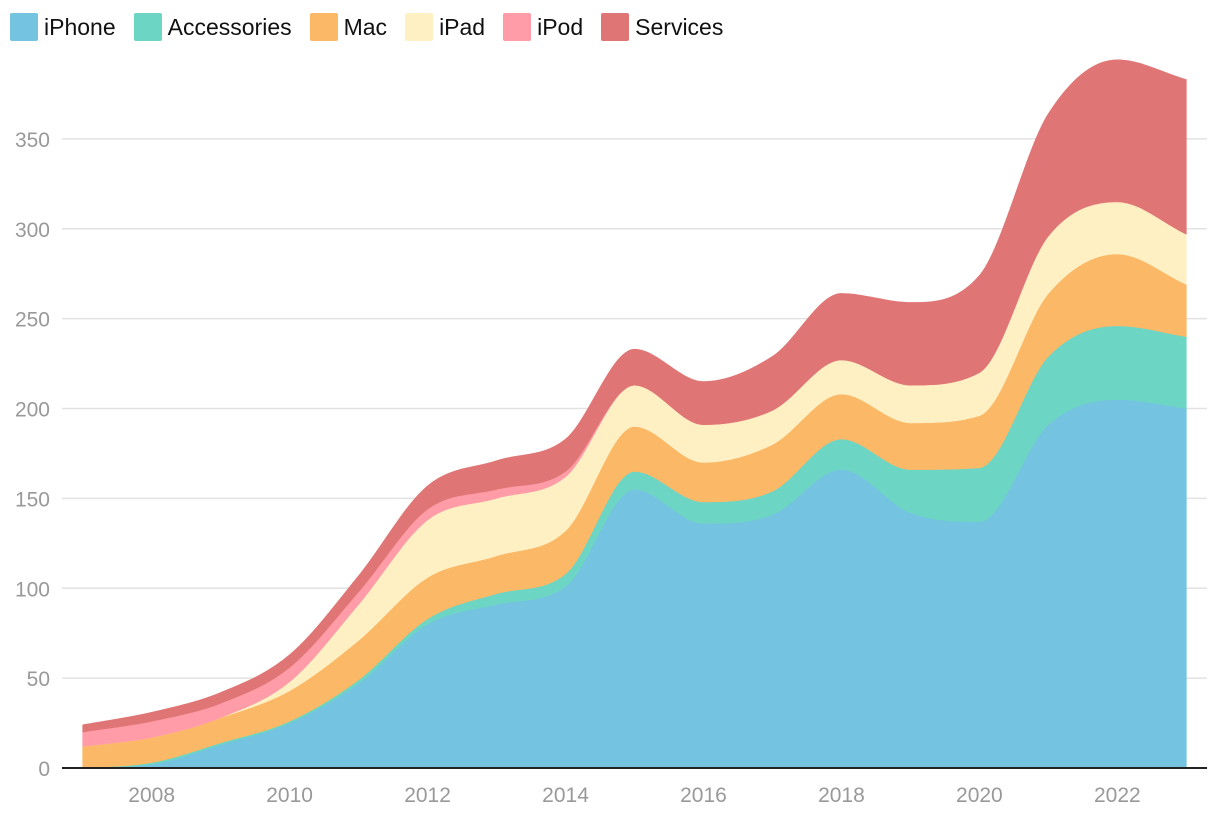 The image size is (1220, 818). I want to click on x-tick-label-2016: 2016, so click(703, 795).